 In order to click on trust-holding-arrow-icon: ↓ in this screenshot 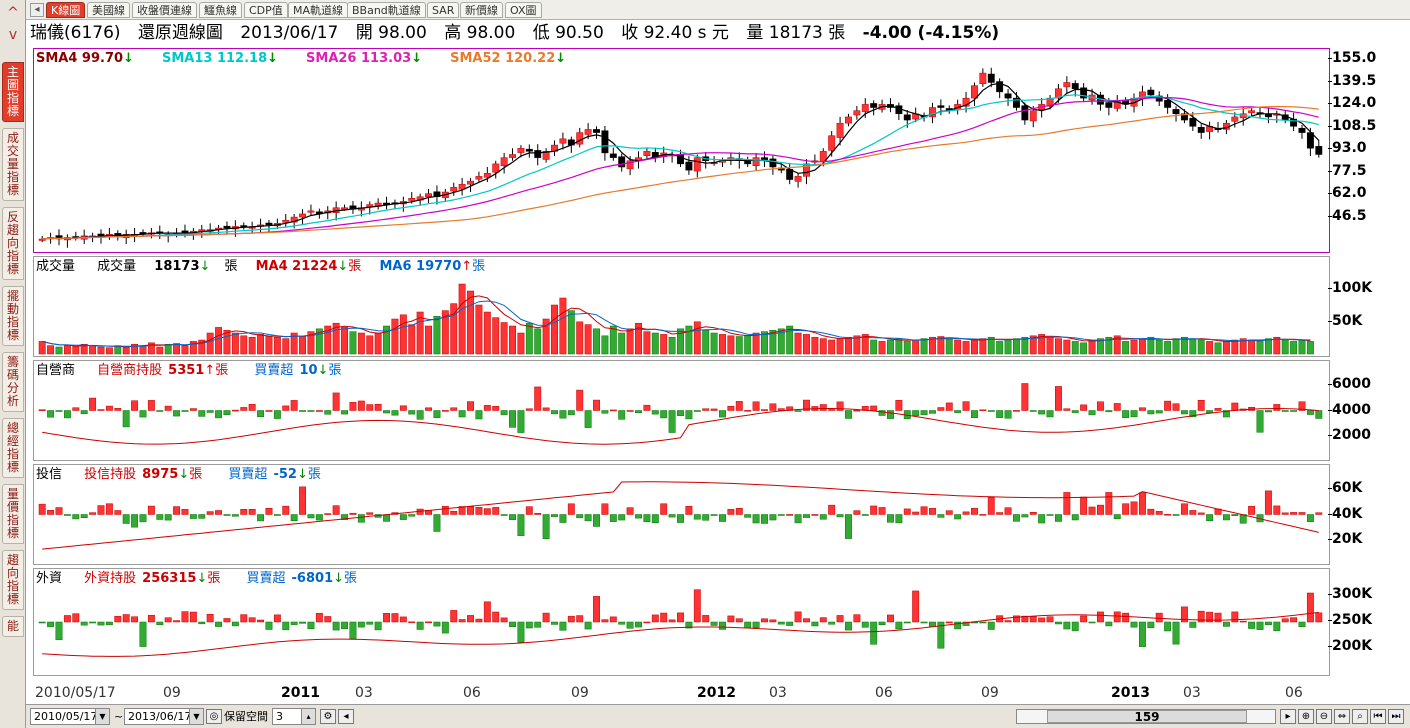, I will do `click(184, 474)`.